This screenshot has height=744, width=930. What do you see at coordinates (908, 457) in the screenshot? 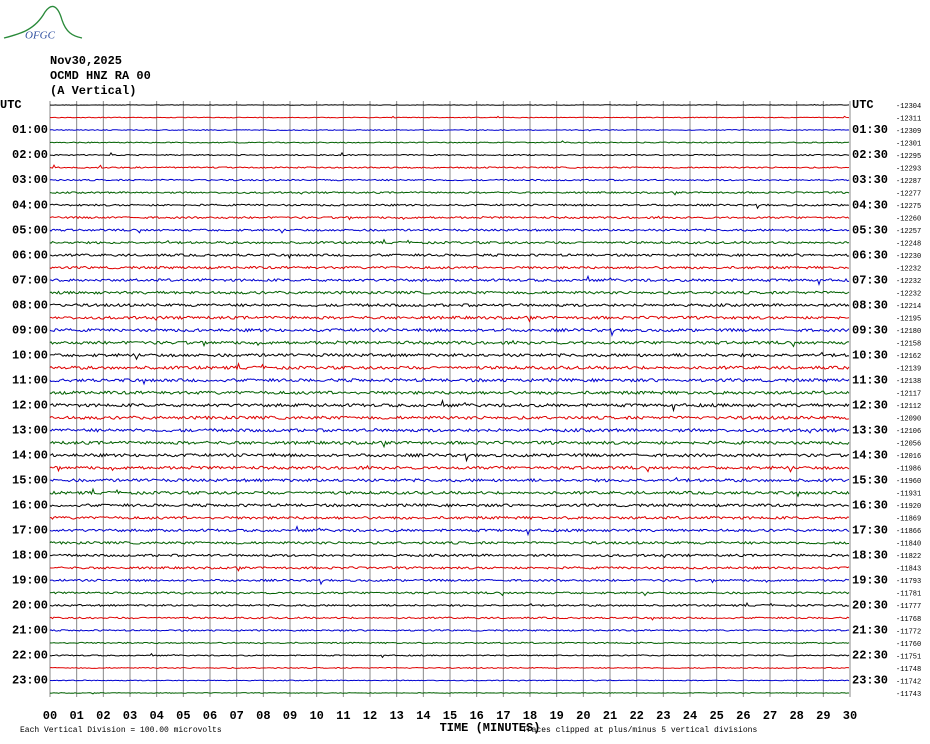
I see `trace-value: -12016` at bounding box center [908, 457].